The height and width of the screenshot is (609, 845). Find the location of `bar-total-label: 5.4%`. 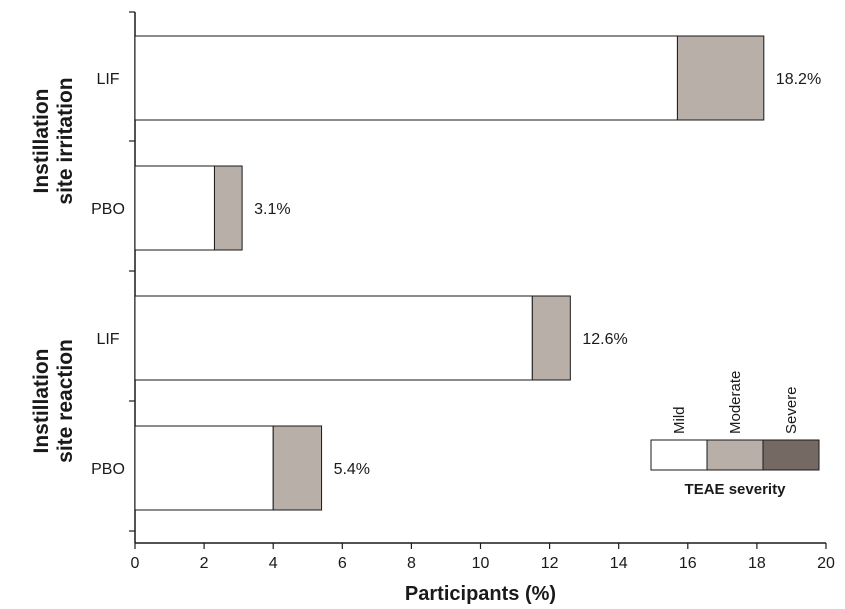

bar-total-label: 5.4% is located at coordinates (352, 469).